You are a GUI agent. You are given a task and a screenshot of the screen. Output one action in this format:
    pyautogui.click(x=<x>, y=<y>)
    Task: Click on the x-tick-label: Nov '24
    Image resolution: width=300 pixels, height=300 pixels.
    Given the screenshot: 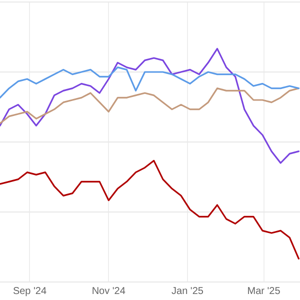 What is the action you would take?
    pyautogui.click(x=109, y=291)
    